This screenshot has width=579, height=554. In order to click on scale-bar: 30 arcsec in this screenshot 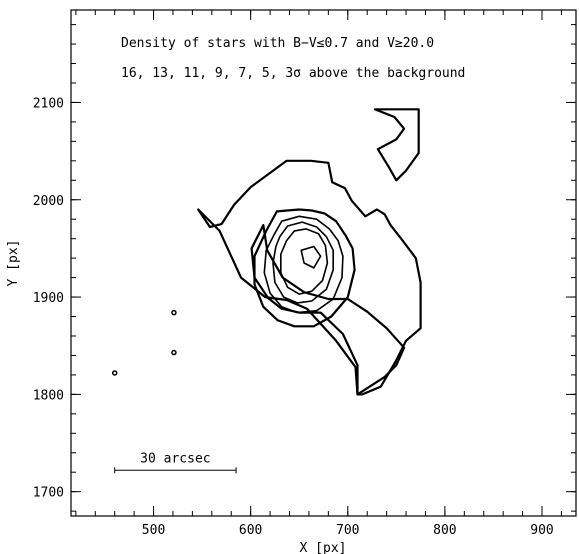, I will do `click(175, 462)`.